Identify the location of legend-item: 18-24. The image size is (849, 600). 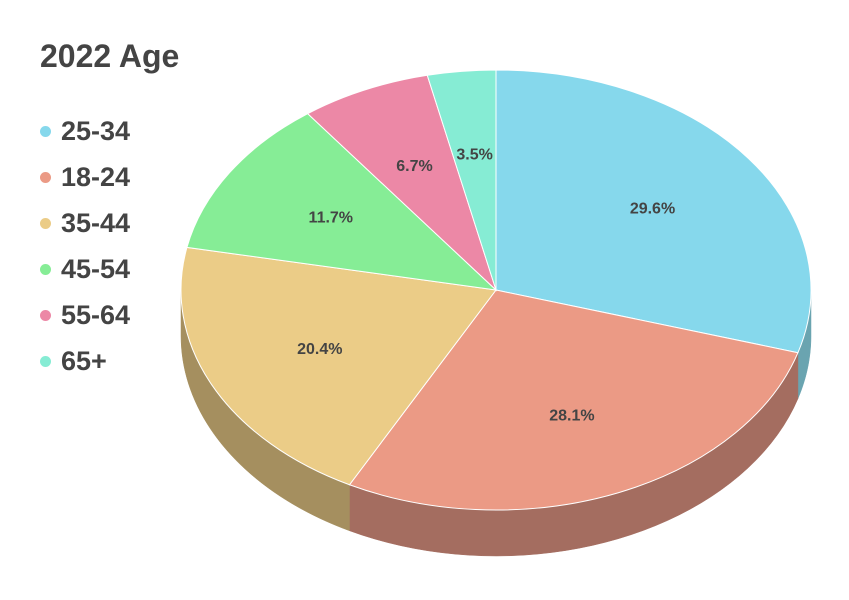
(85, 177).